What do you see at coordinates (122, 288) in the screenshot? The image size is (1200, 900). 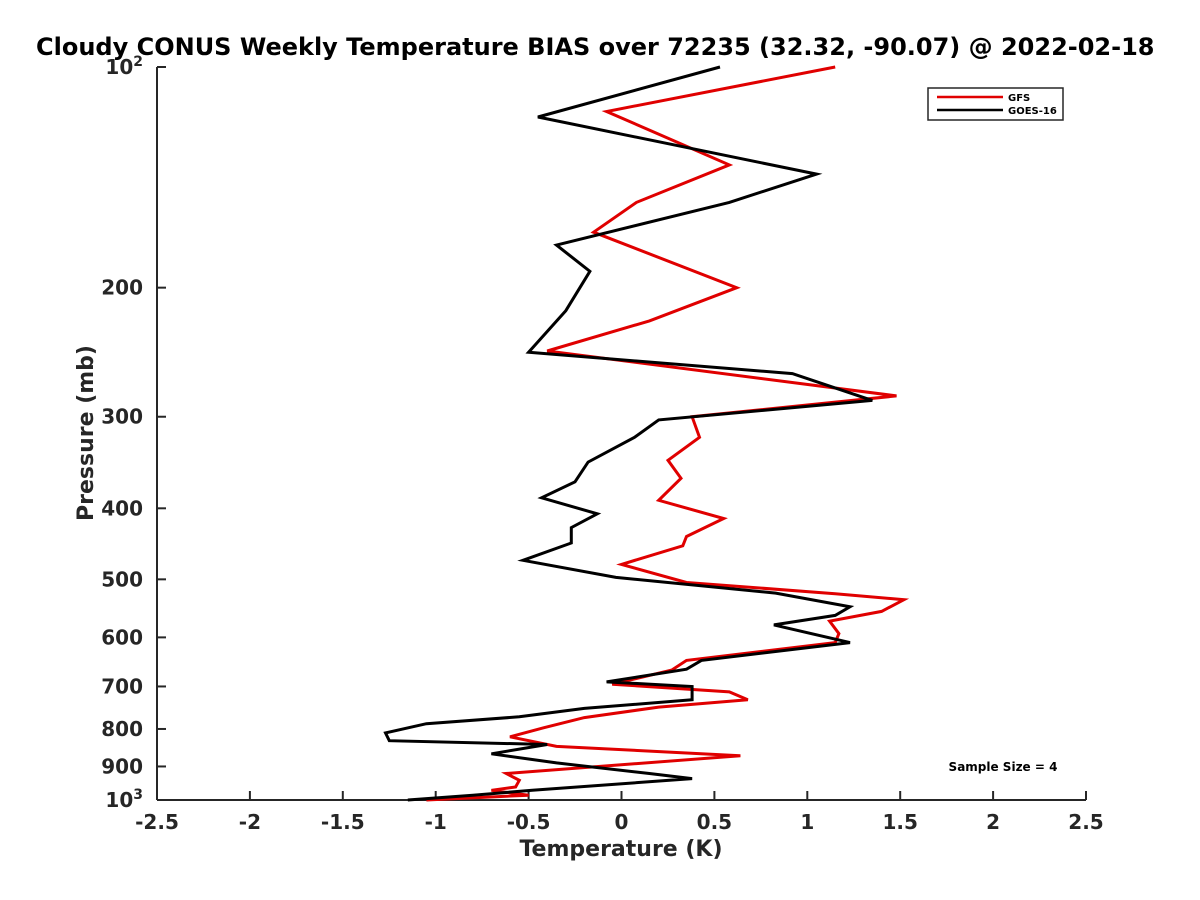 I see `y-tick-label: 200` at bounding box center [122, 288].